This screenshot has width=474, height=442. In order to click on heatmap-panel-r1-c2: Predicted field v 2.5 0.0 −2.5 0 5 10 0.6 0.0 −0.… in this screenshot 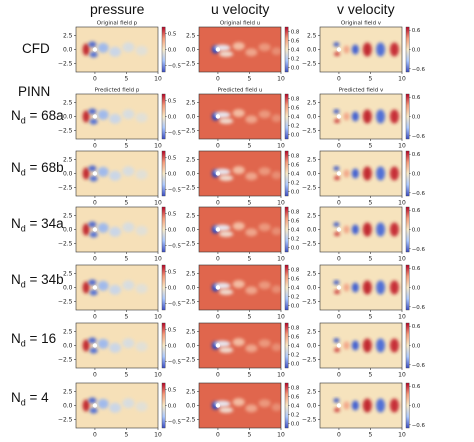, I will do `click(364, 119)`.